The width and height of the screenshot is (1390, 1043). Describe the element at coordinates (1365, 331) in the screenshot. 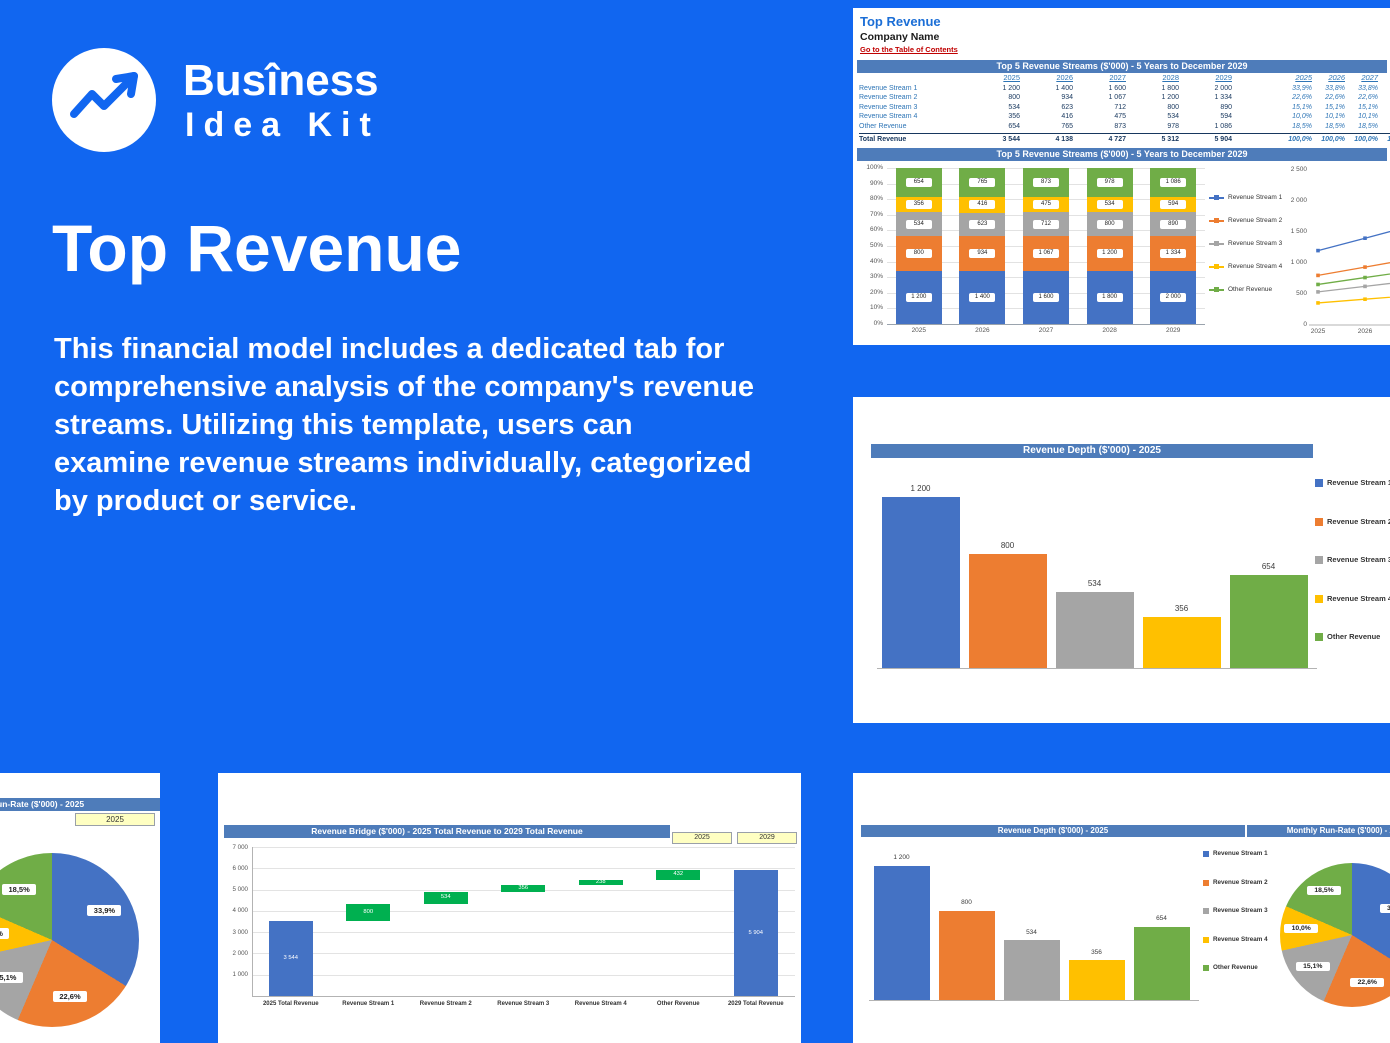

I see `line-x-label: 2026` at that location.